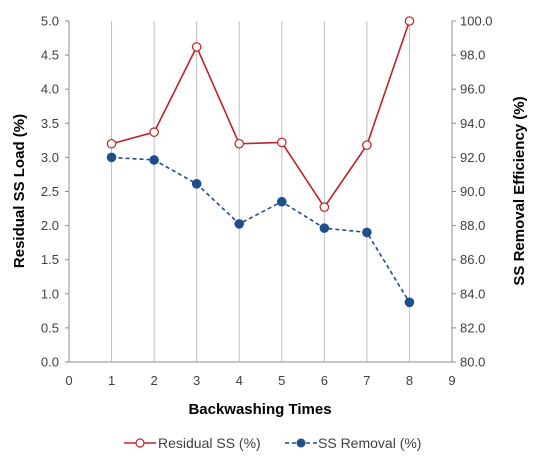 Image resolution: width=539 pixels, height=460 pixels. I want to click on legend-removal-label: SS Removal (%), so click(369, 443).